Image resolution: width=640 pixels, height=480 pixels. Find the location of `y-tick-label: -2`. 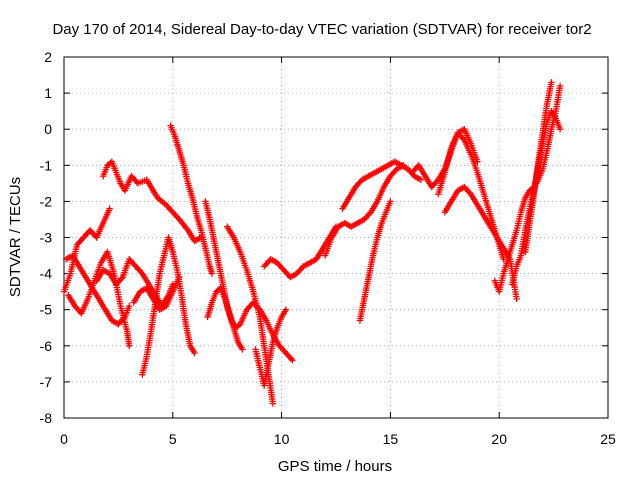

y-tick-label: -2 is located at coordinates (46, 201).